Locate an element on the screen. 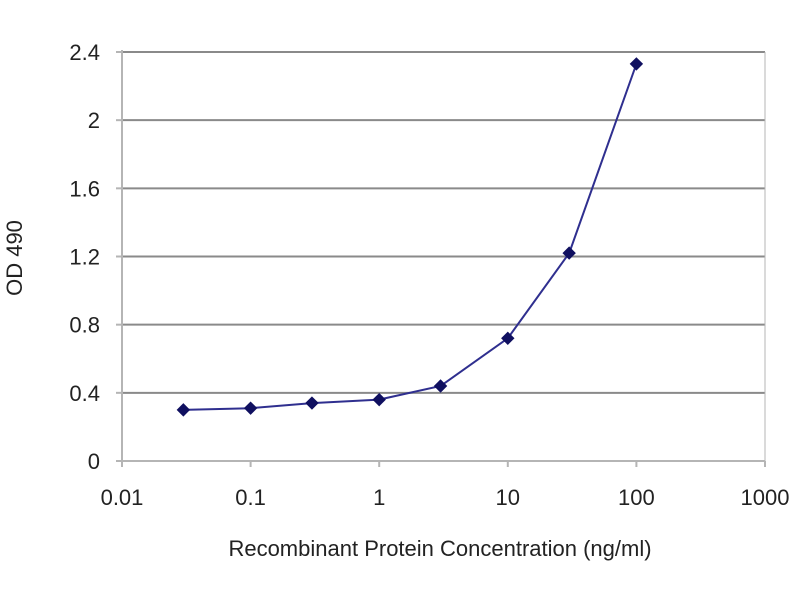 This screenshot has height=600, width=800. y-tick-label: 1.6 is located at coordinates (84, 188).